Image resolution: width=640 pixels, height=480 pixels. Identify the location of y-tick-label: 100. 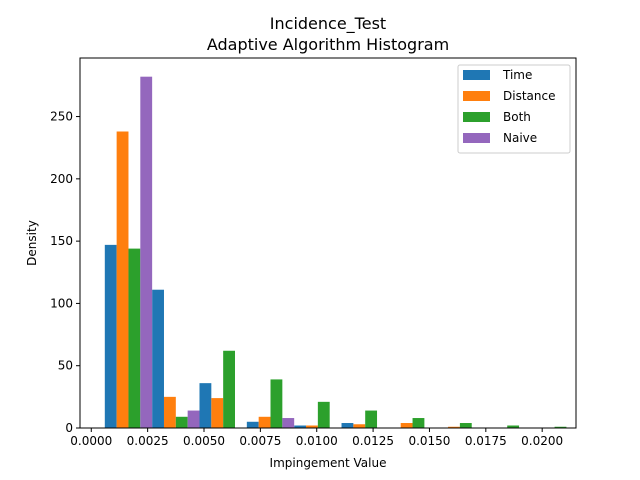
(61, 303).